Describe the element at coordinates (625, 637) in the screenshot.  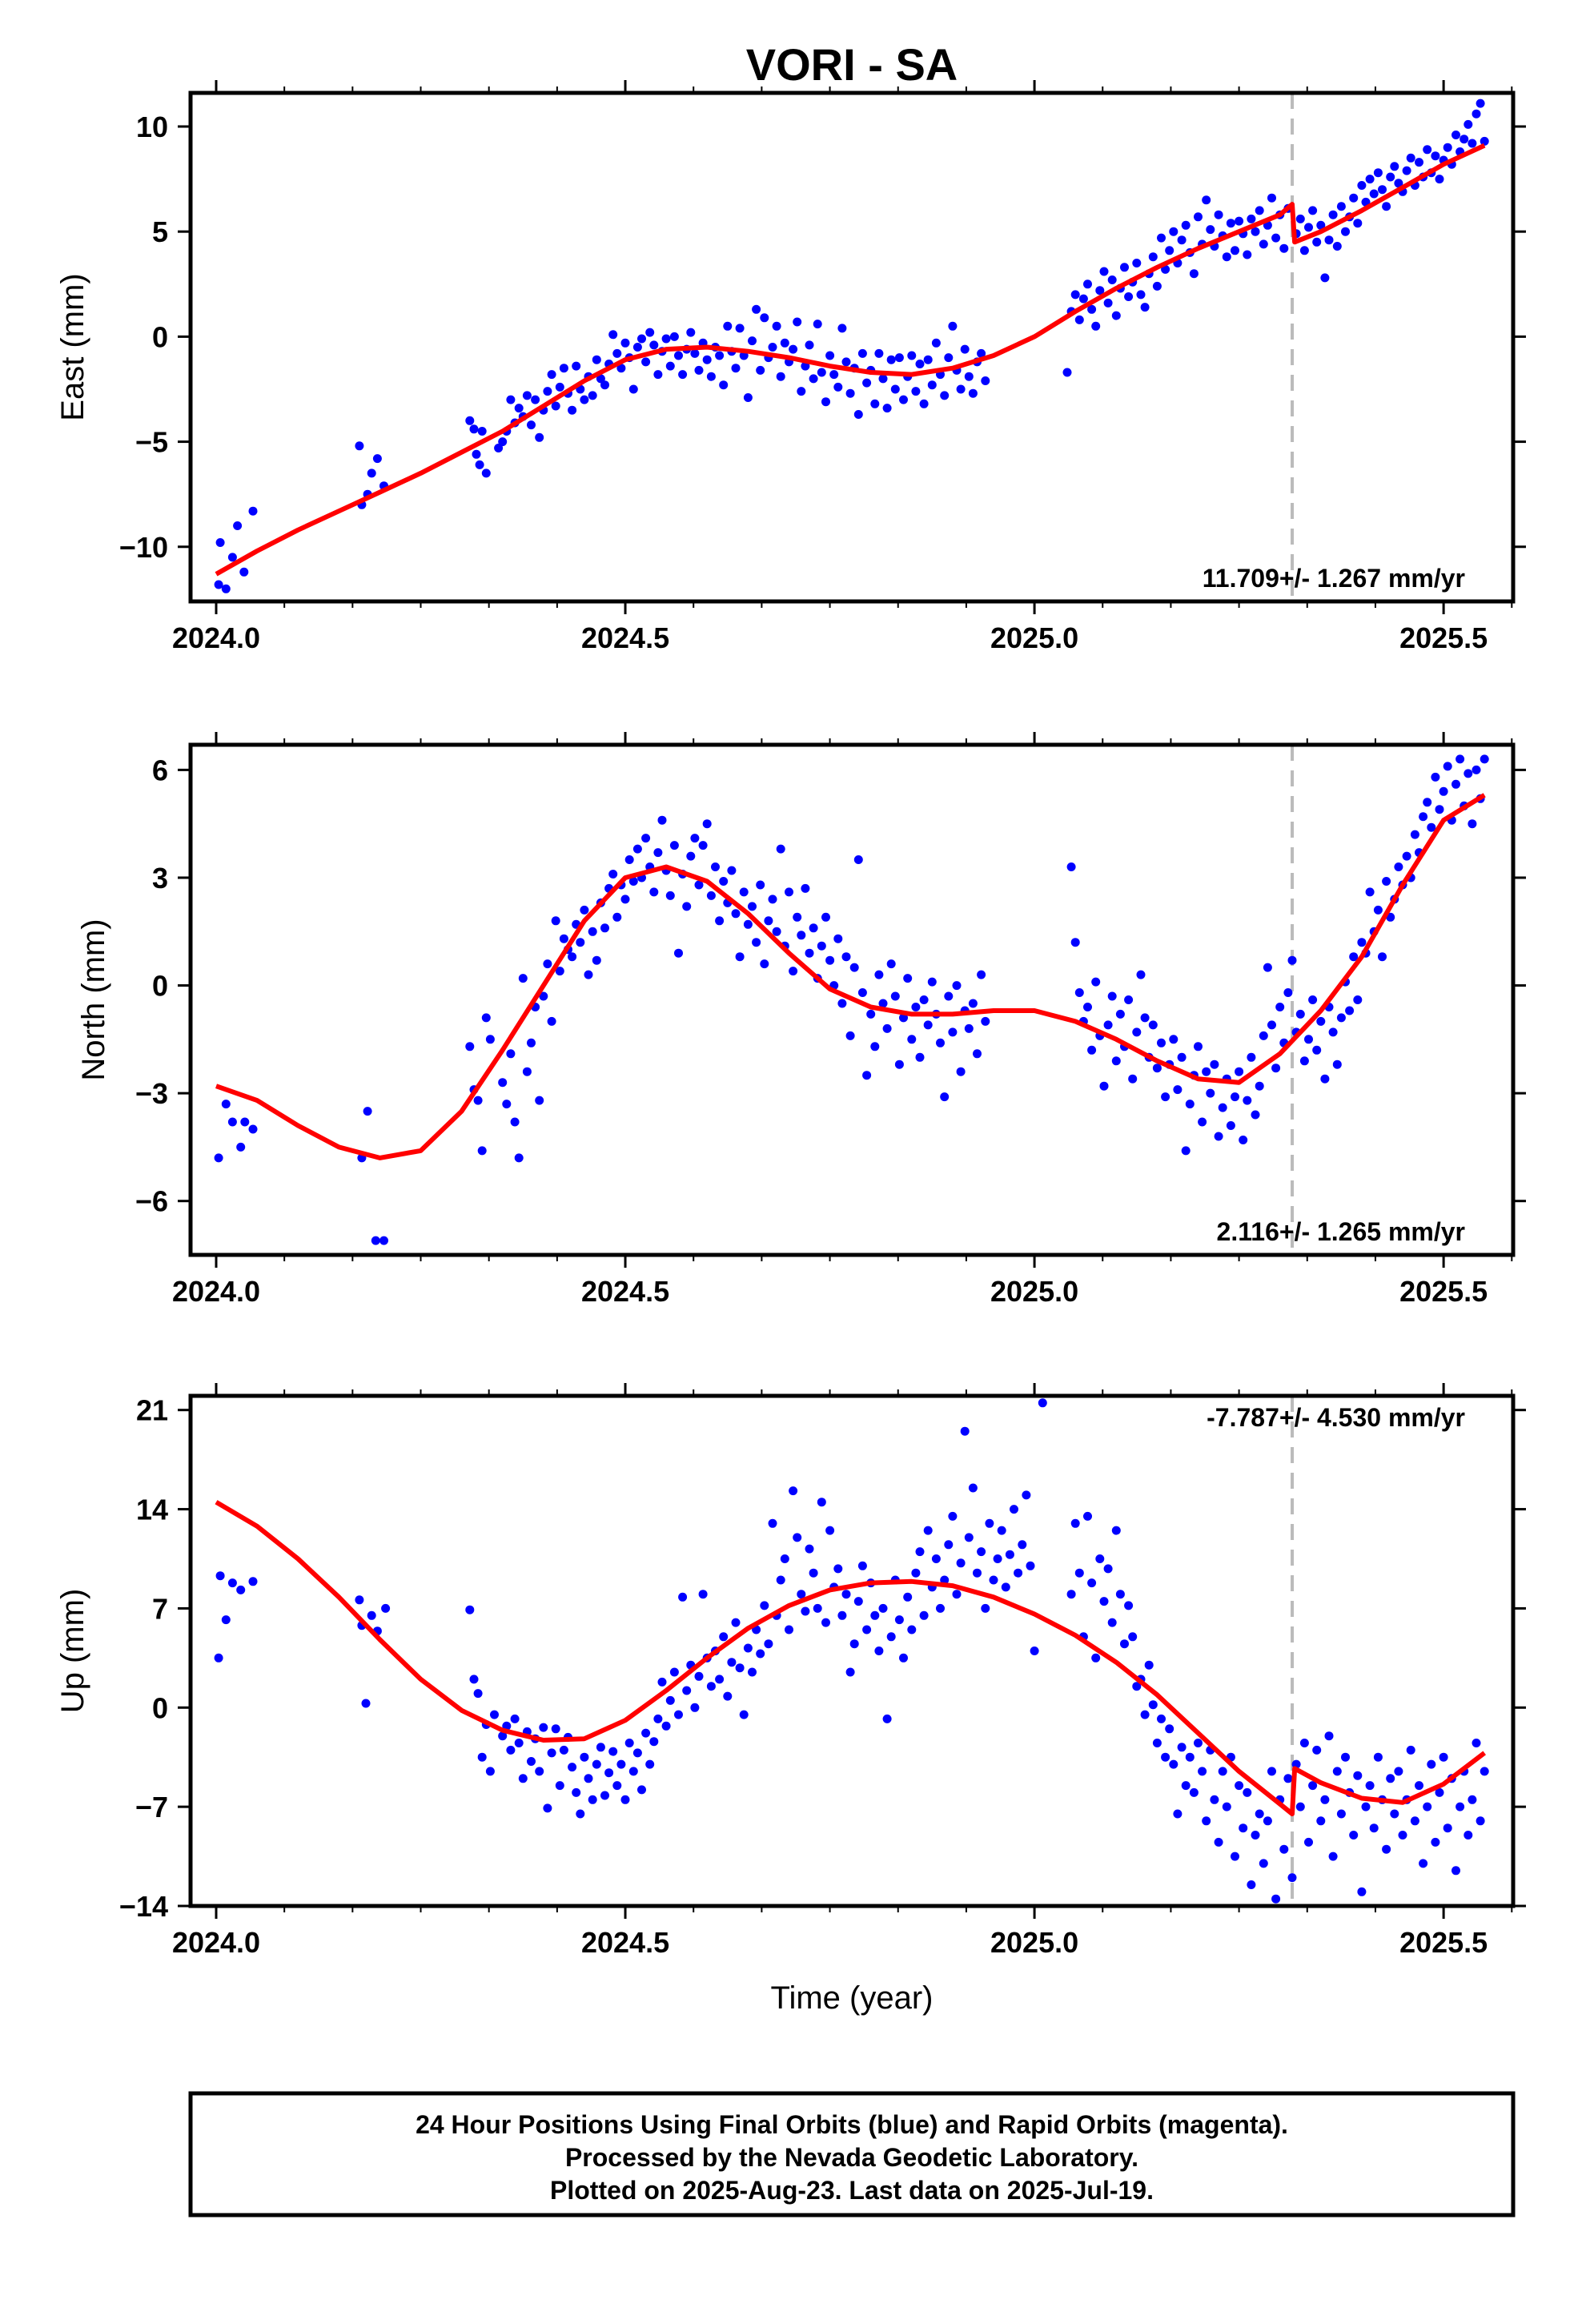
I see `east-x-tick-label: 2024.5` at that location.